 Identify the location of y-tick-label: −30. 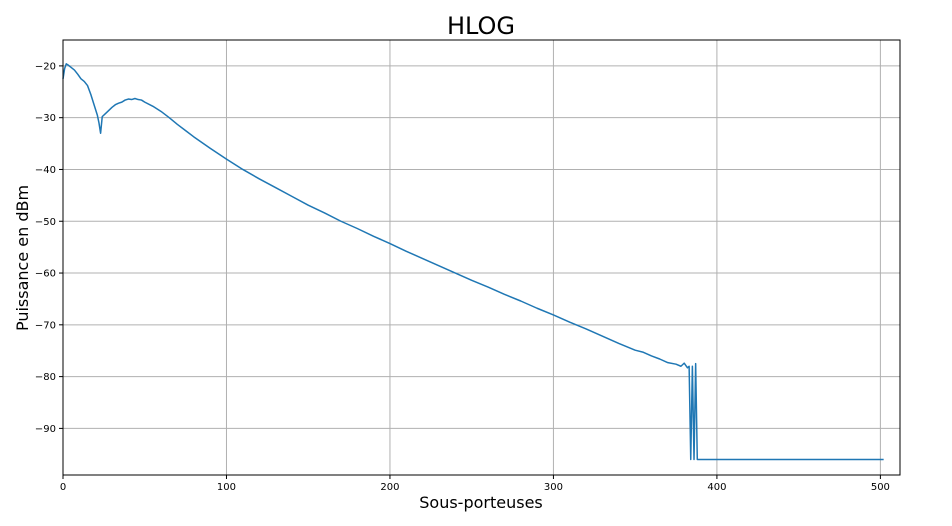
(45, 118).